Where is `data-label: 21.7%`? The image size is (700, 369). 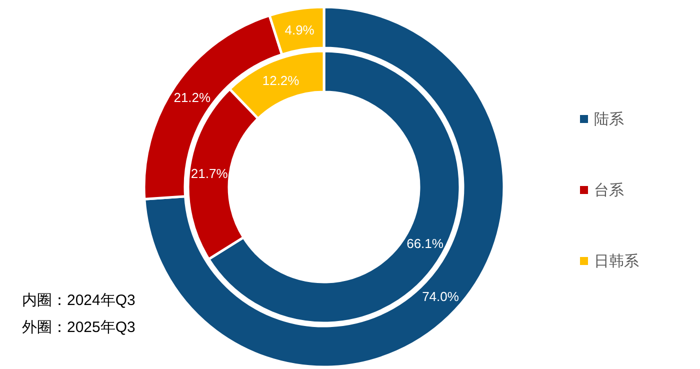 data-label: 21.7% is located at coordinates (209, 173).